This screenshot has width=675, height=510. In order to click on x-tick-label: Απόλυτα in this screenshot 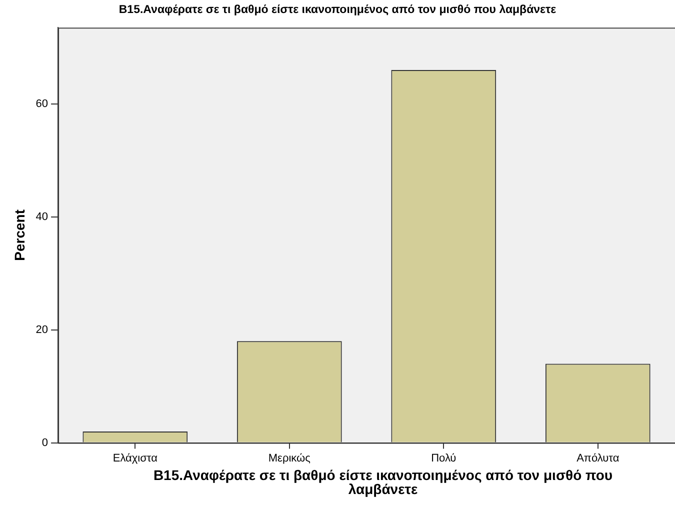, I will do `click(598, 458)`.